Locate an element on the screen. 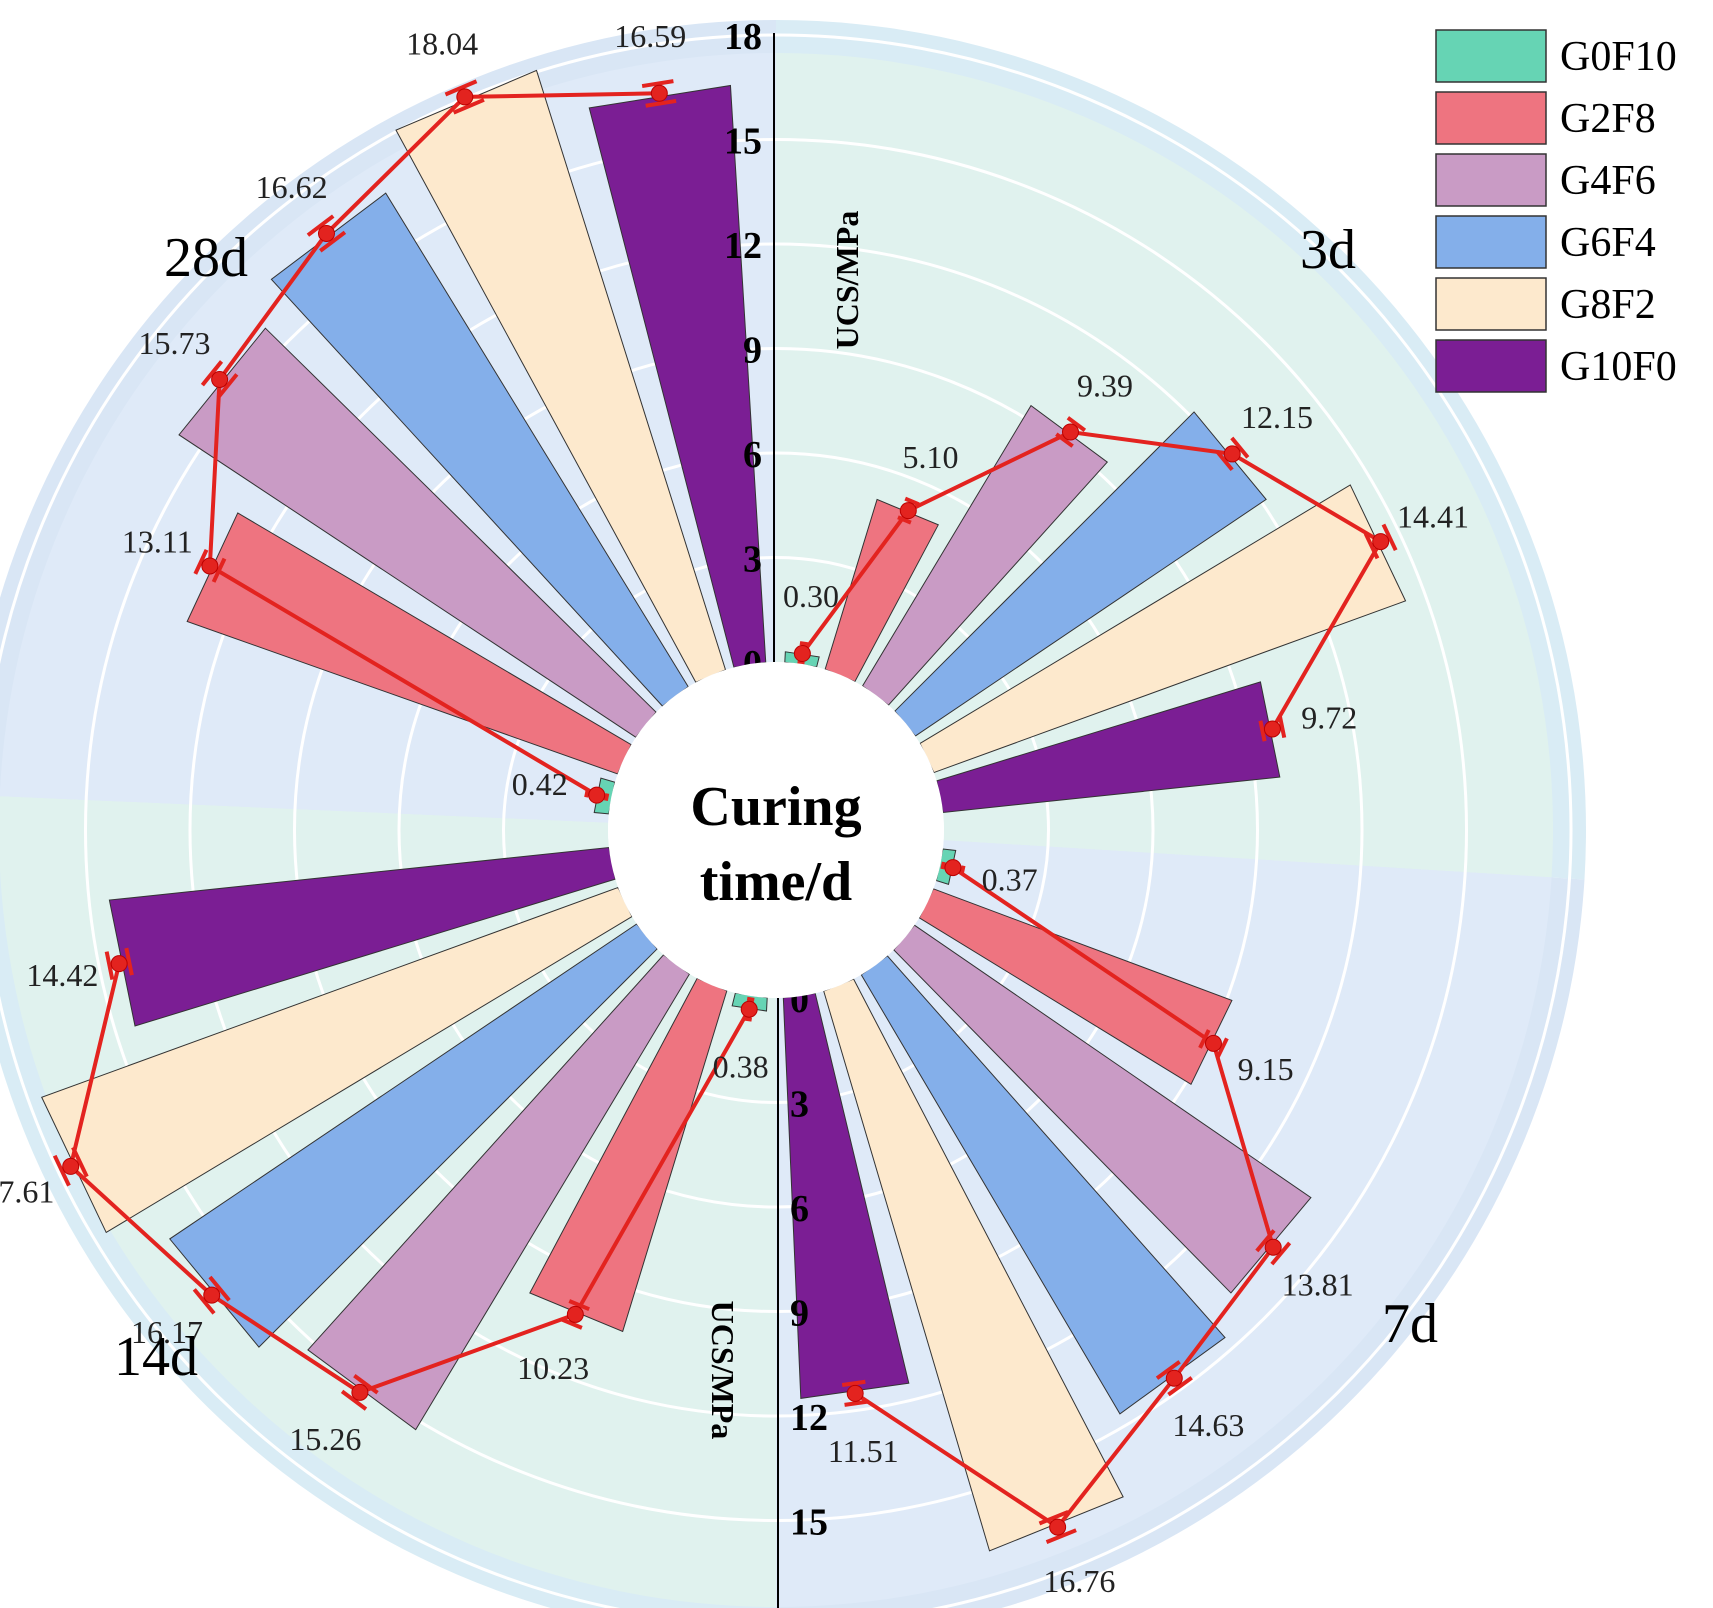 The height and width of the screenshot is (1608, 1713). group-label-7d: 7d is located at coordinates (1410, 1324).